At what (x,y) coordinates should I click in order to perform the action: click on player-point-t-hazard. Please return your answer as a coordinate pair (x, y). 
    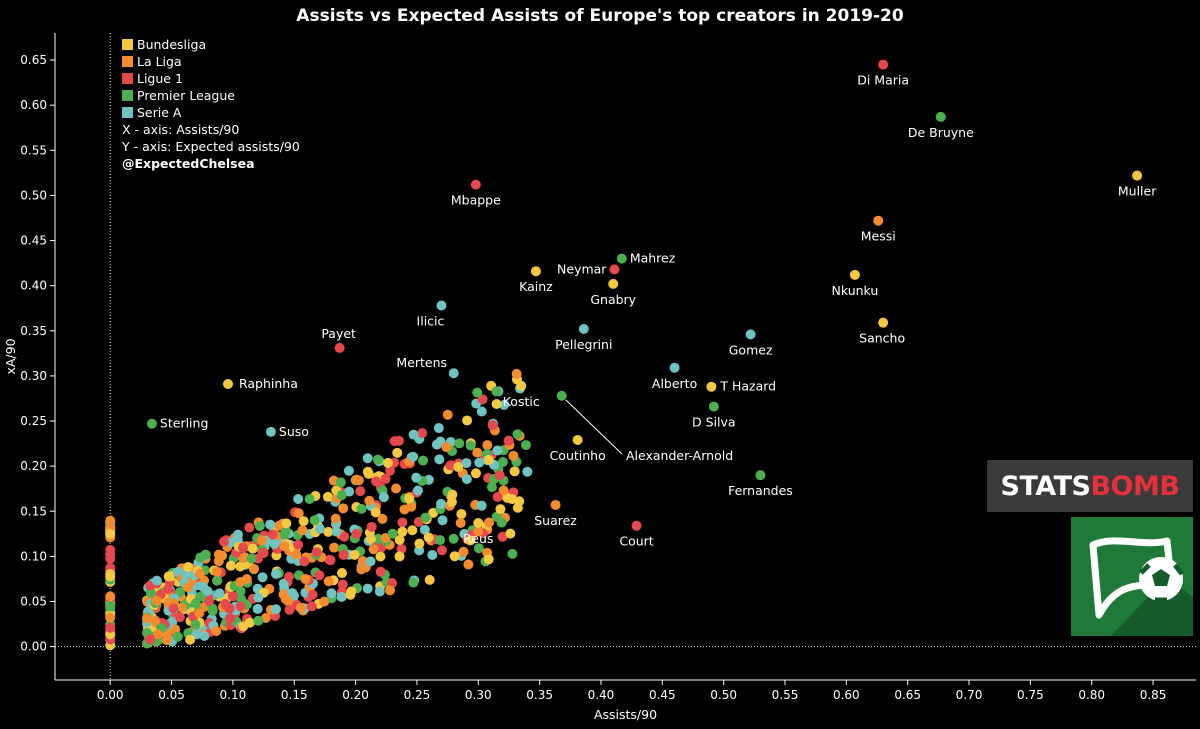
    Looking at the image, I should click on (711, 386).